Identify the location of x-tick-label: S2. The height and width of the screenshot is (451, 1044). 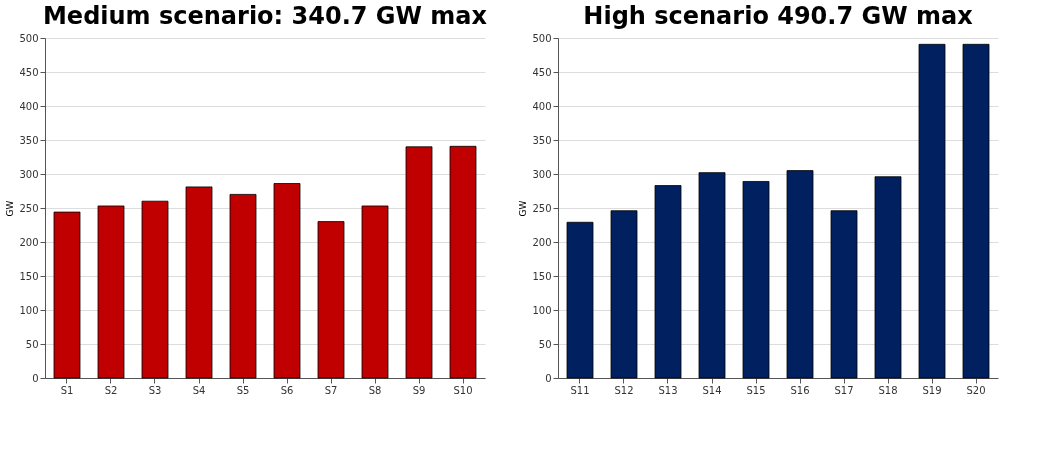
(111, 390).